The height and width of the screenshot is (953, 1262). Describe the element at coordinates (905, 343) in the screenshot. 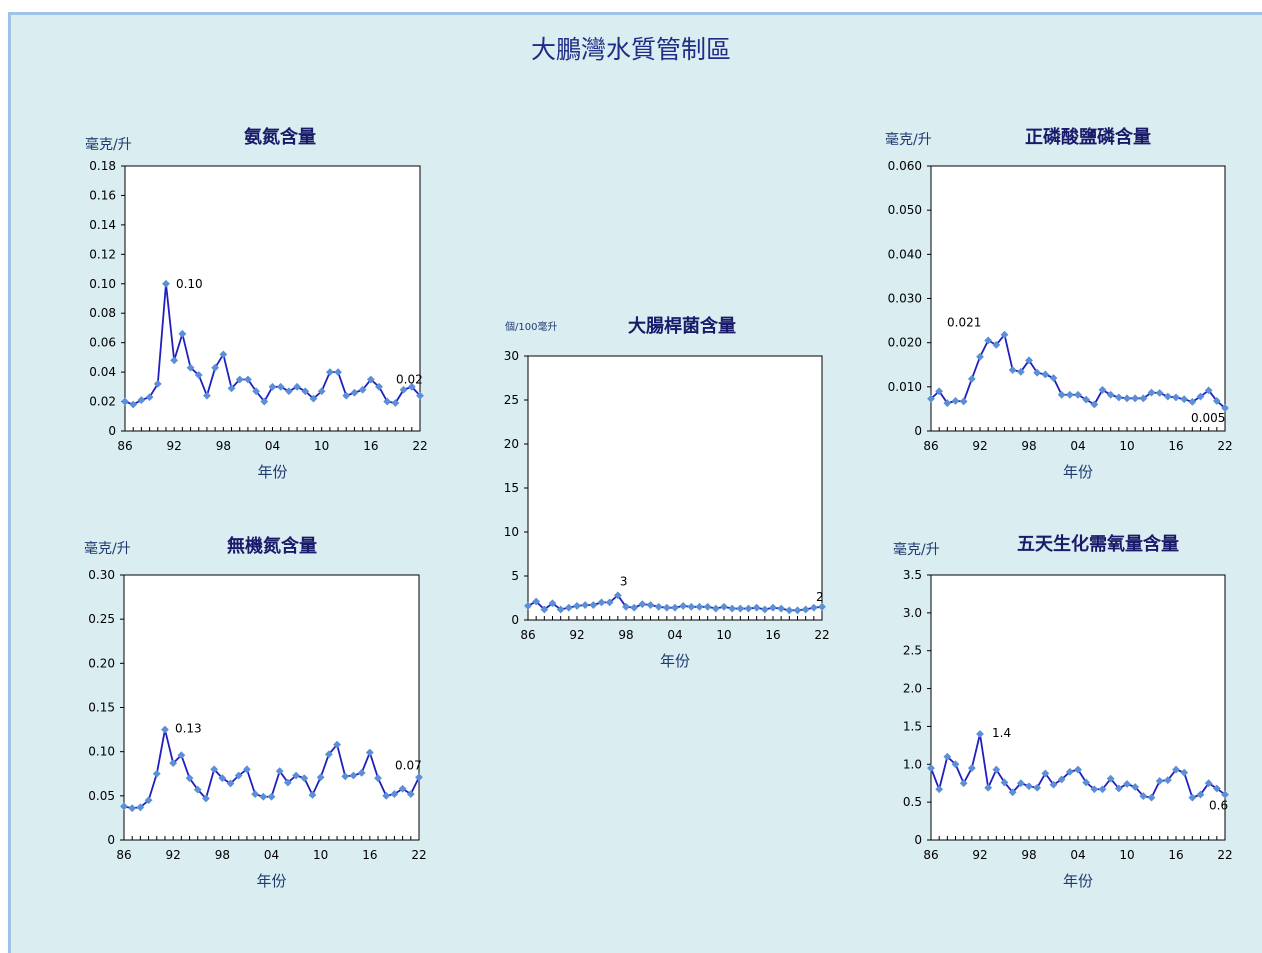

I see `orthophosphate-y-tick-label: 0.020` at that location.